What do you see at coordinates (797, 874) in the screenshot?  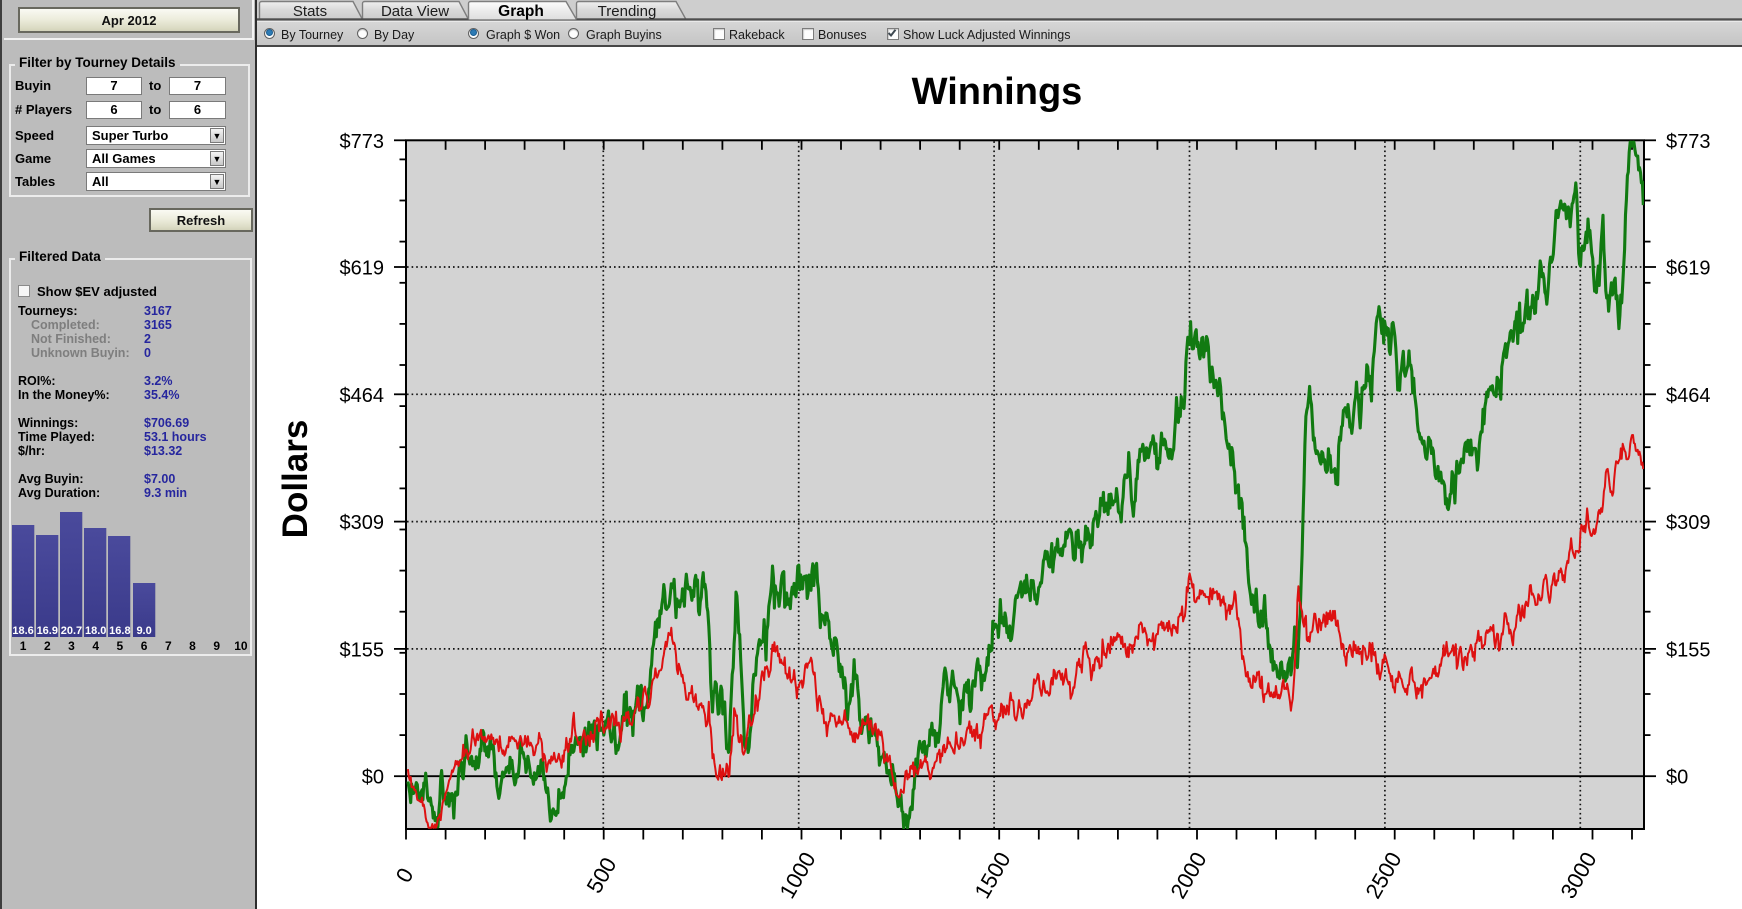 I see `svg-text: 1000` at bounding box center [797, 874].